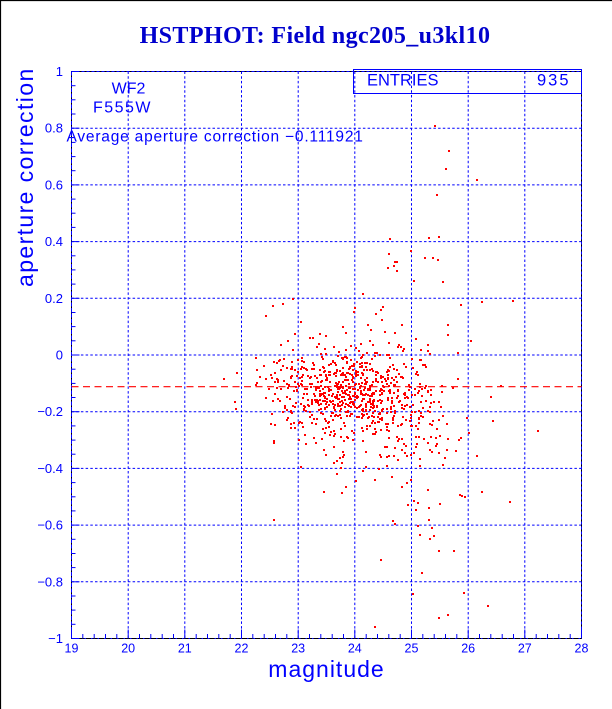  Describe the element at coordinates (525, 649) in the screenshot. I see `svg-text: 27` at that location.